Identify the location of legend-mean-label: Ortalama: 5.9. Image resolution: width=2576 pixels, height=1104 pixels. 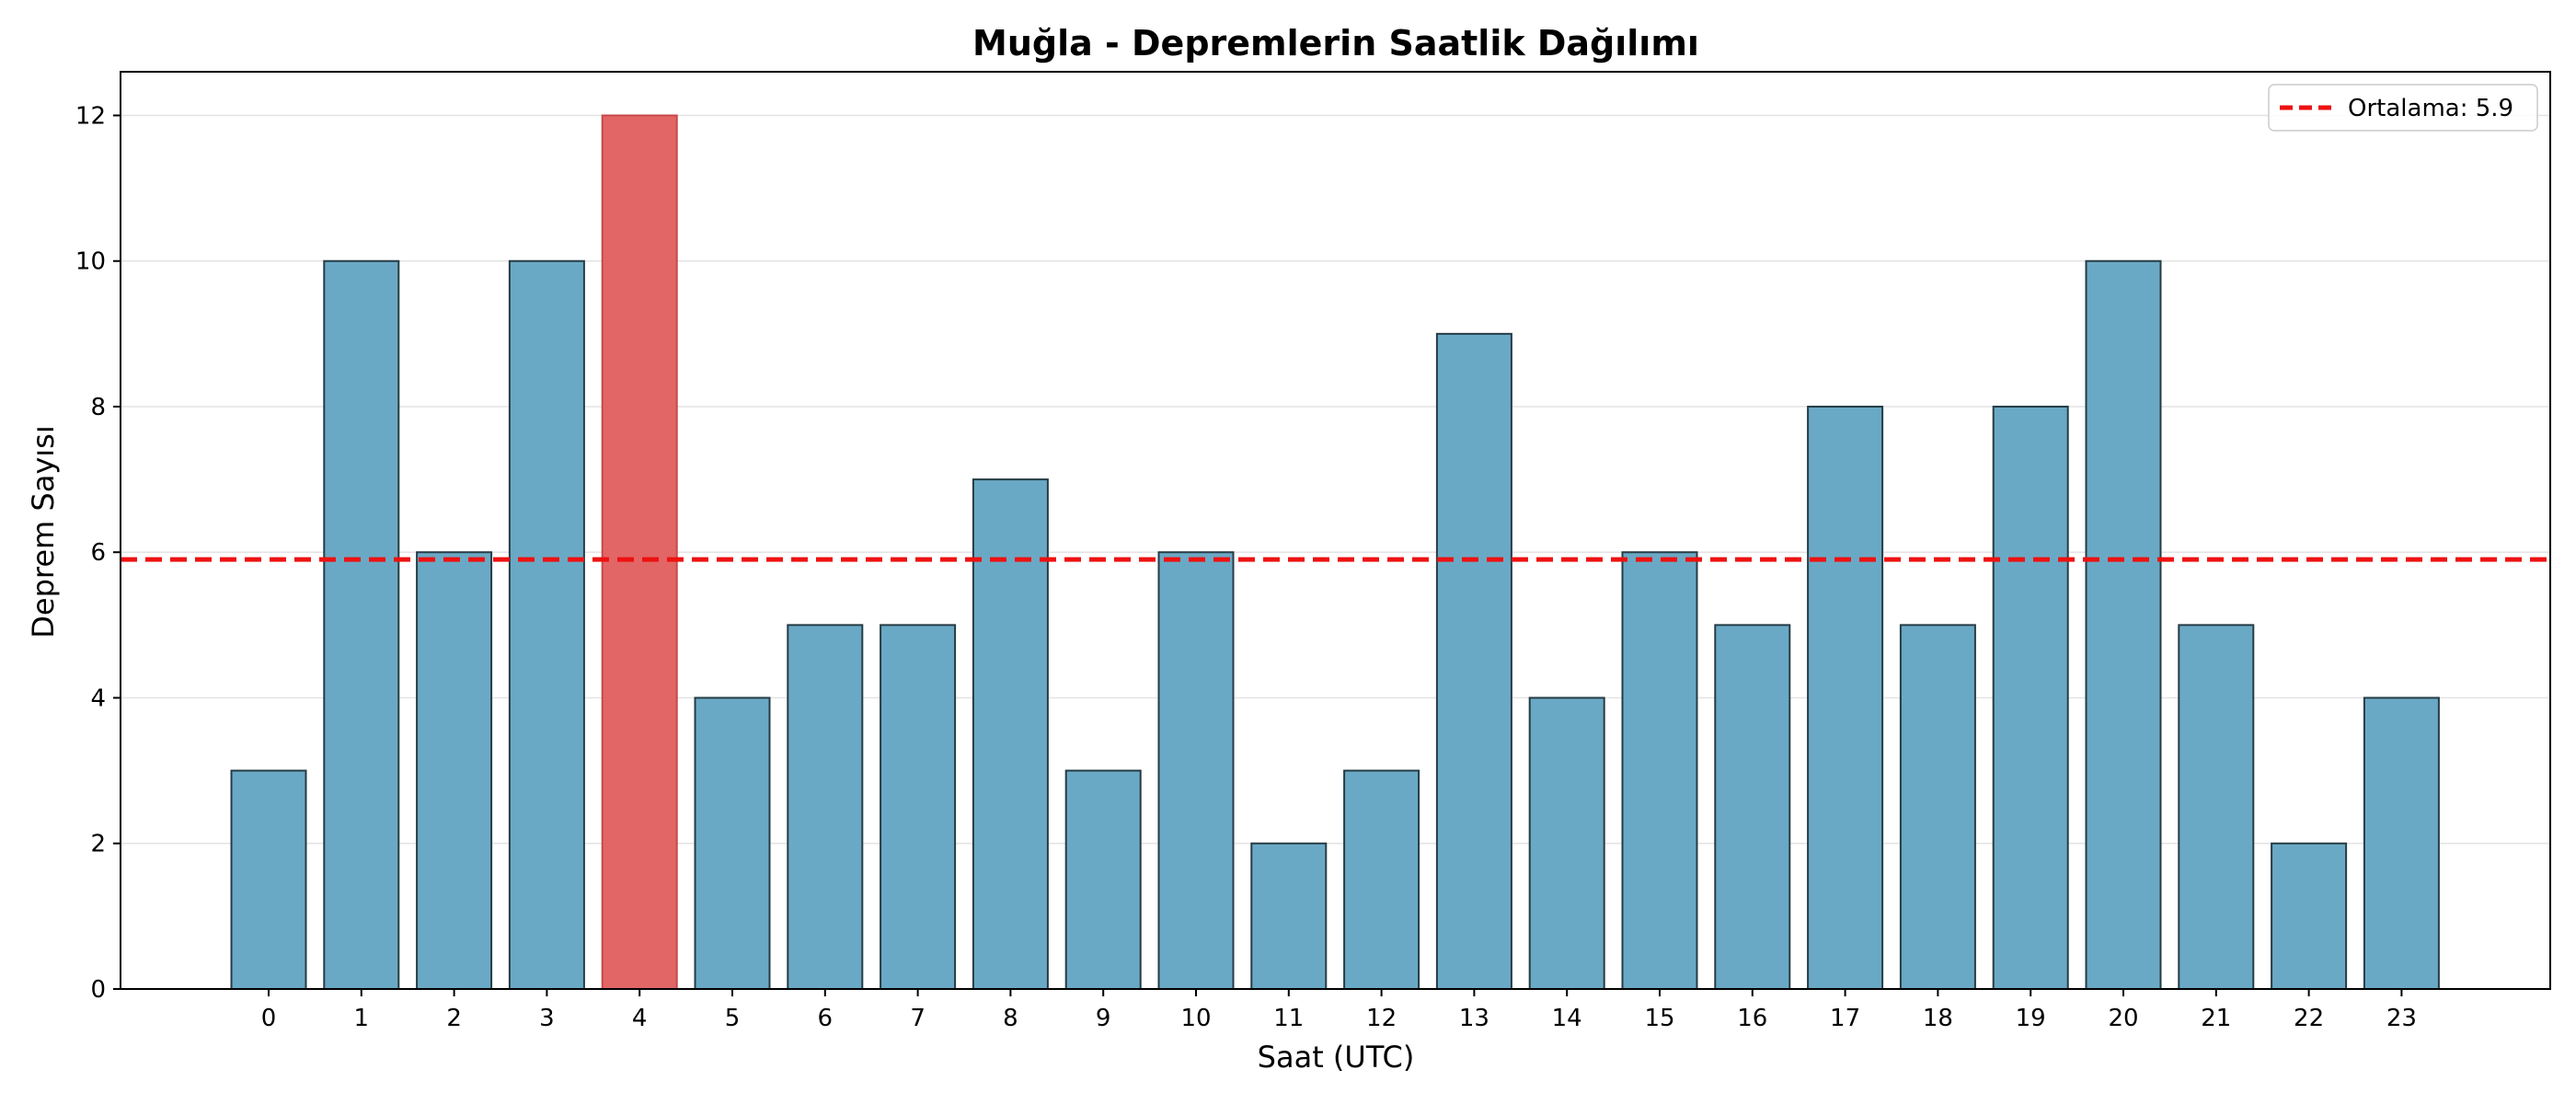
(2430, 108).